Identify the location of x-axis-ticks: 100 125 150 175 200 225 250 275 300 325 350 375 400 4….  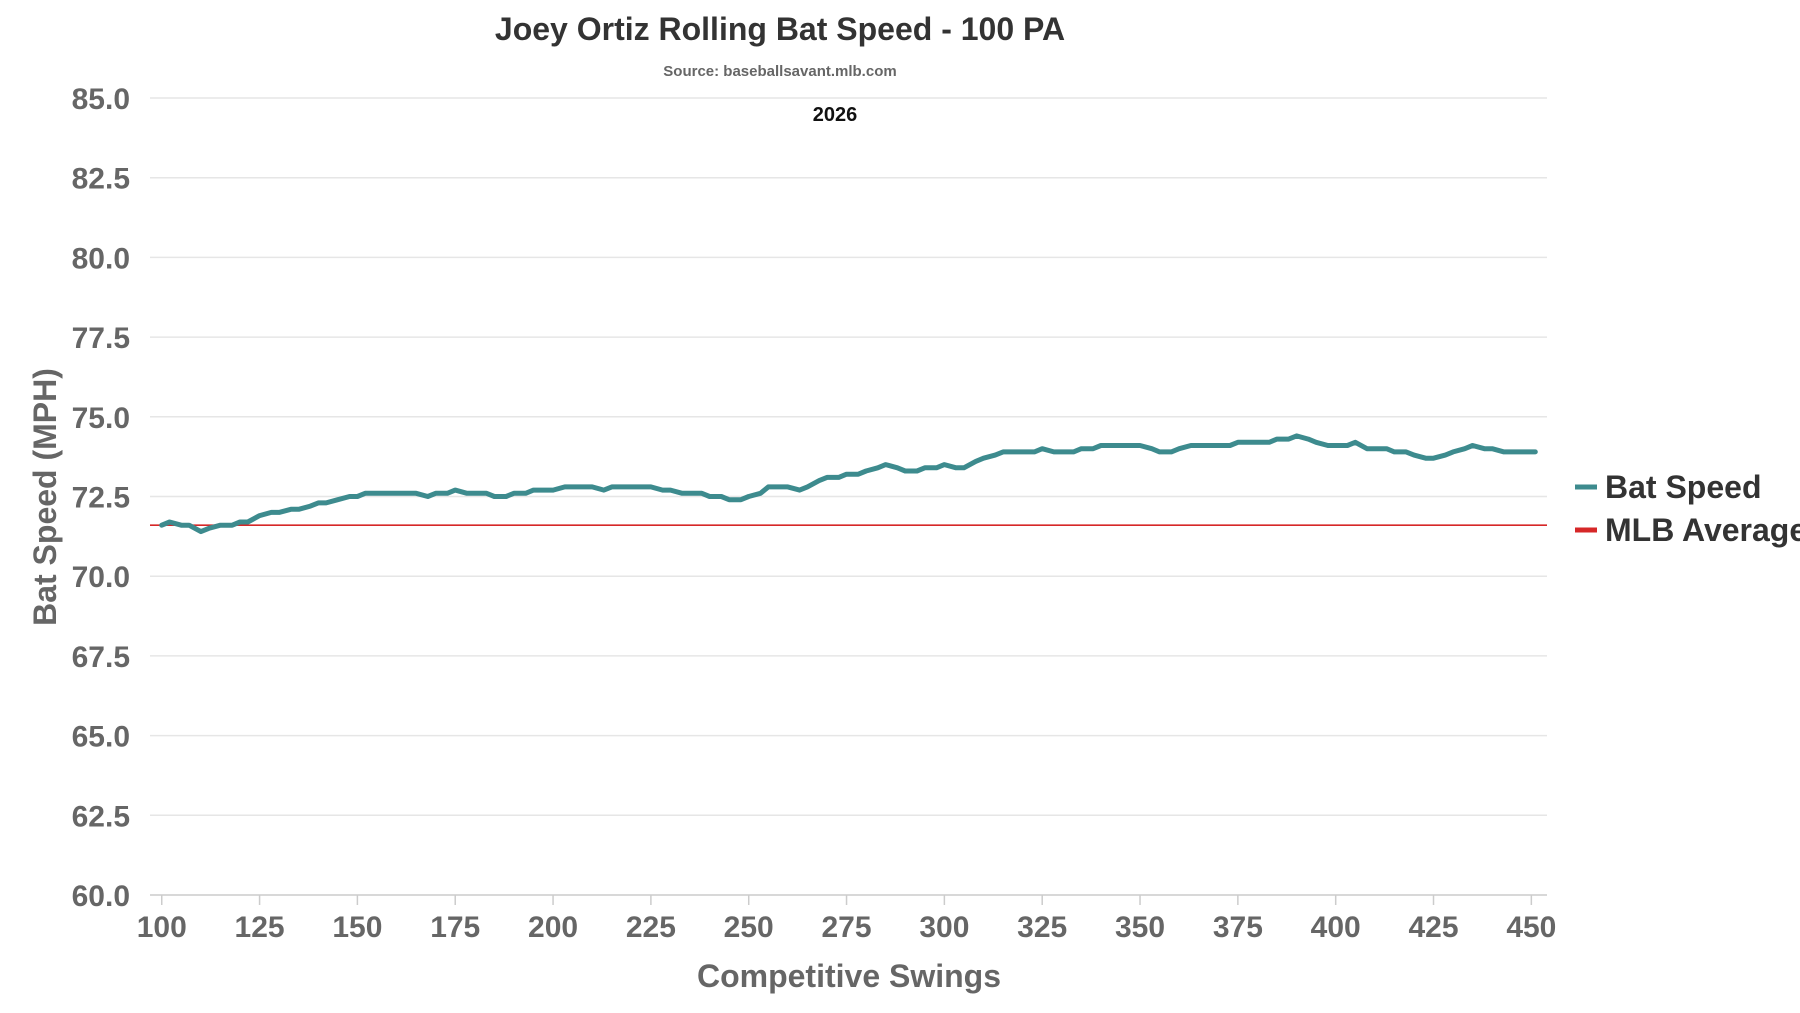
(846, 919).